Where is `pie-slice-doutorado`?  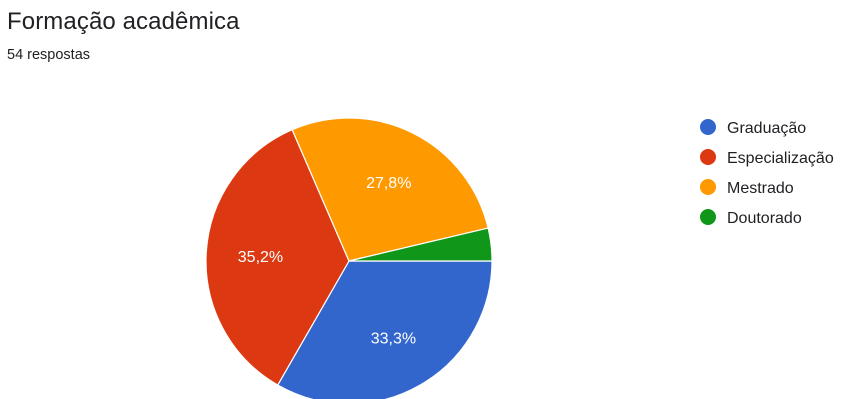 pie-slice-doutorado is located at coordinates (420, 244).